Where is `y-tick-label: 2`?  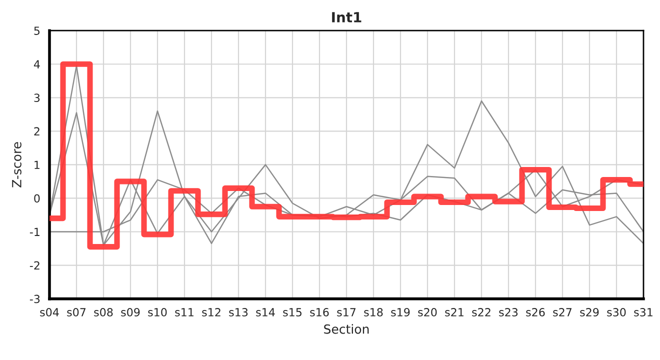 y-tick-label: 2 is located at coordinates (37, 131).